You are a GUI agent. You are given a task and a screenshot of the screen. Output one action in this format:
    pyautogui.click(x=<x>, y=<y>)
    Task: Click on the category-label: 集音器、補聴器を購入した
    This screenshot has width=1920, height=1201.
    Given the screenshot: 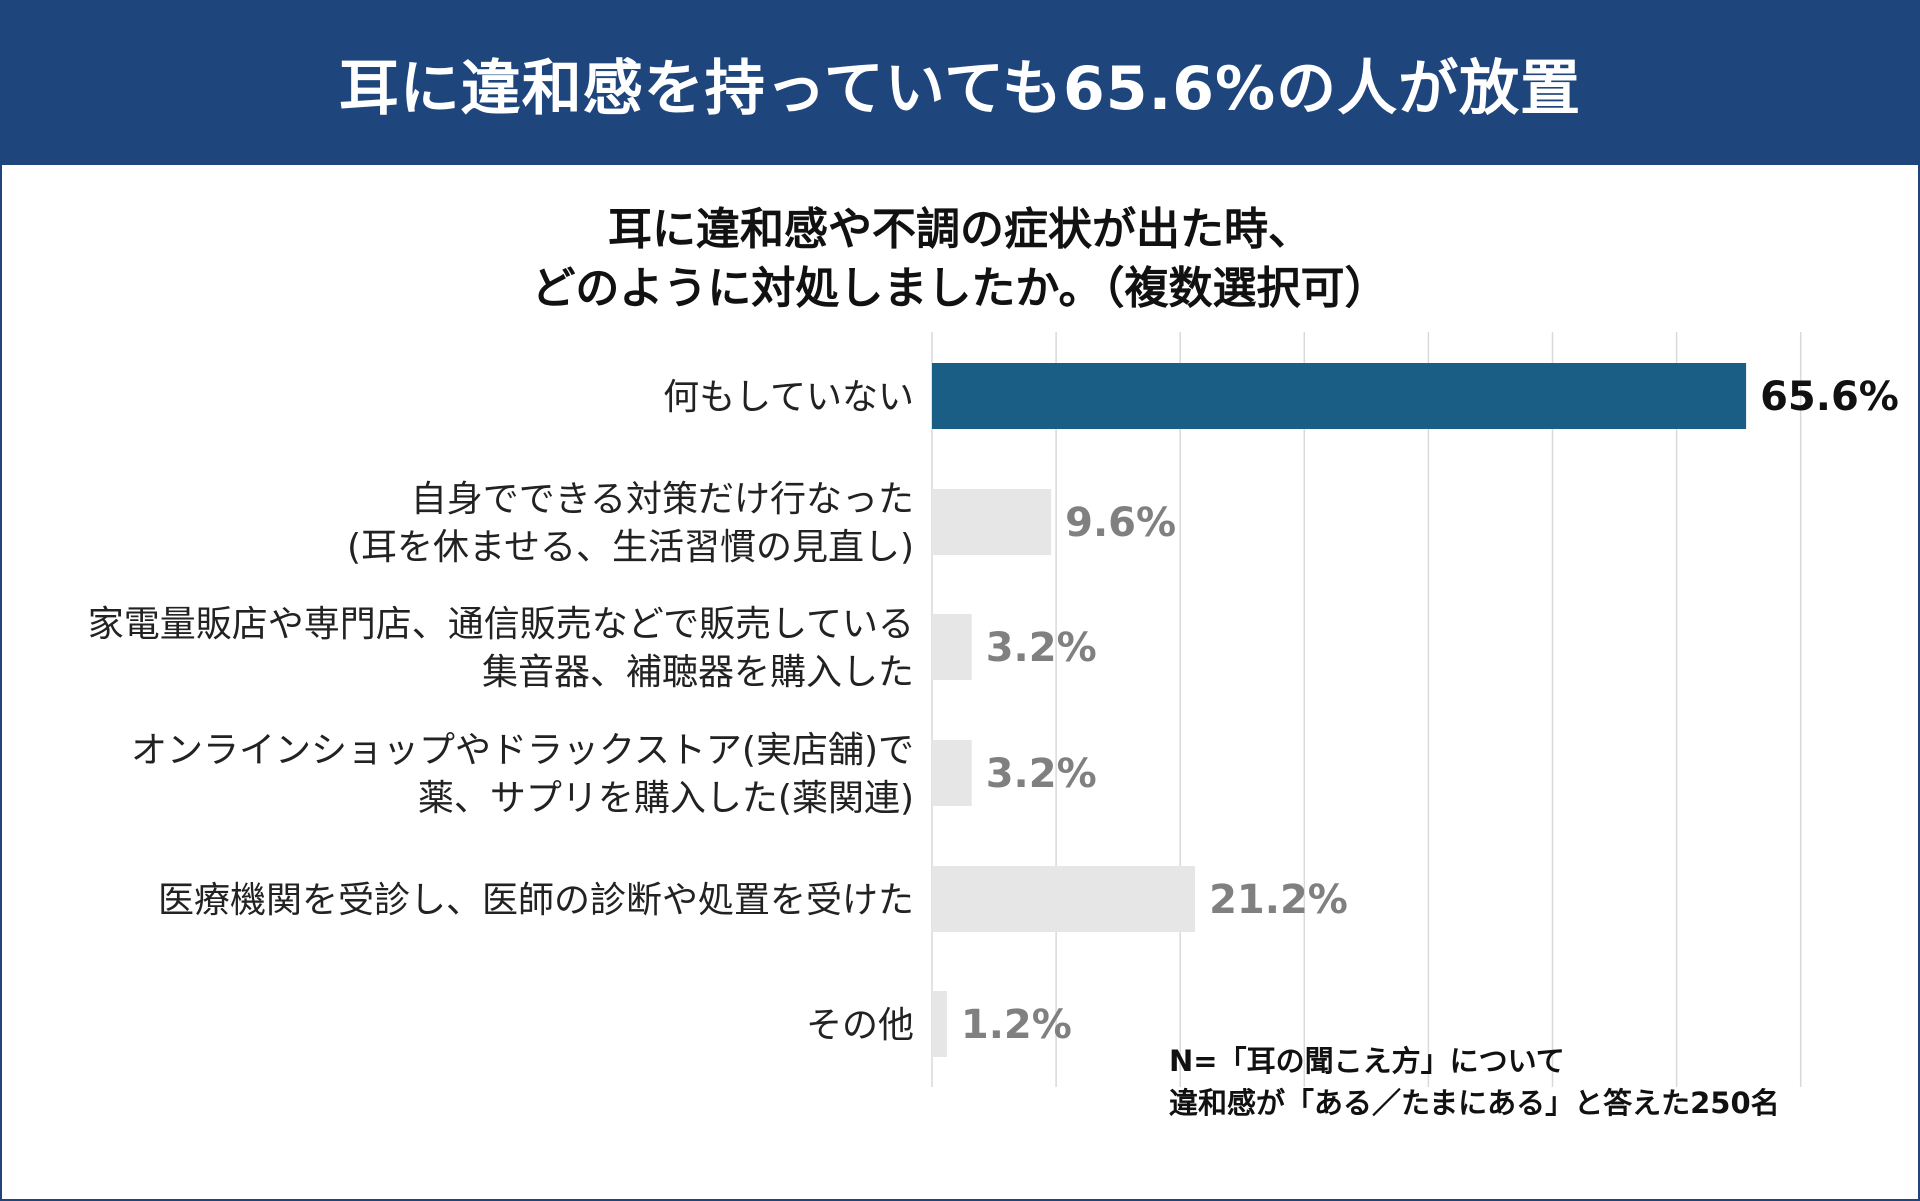 What is the action you would take?
    pyautogui.click(x=698, y=672)
    